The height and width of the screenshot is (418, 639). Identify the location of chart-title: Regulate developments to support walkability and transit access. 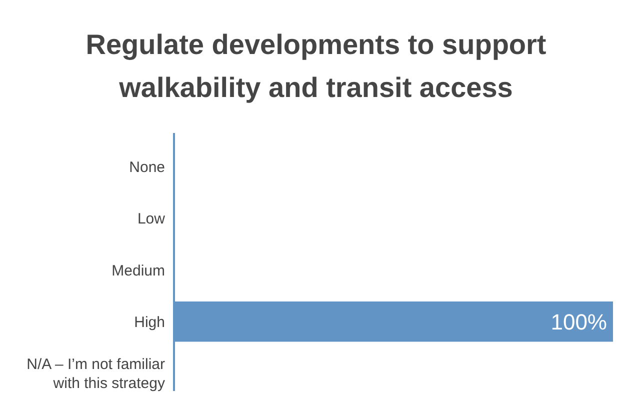
(316, 66).